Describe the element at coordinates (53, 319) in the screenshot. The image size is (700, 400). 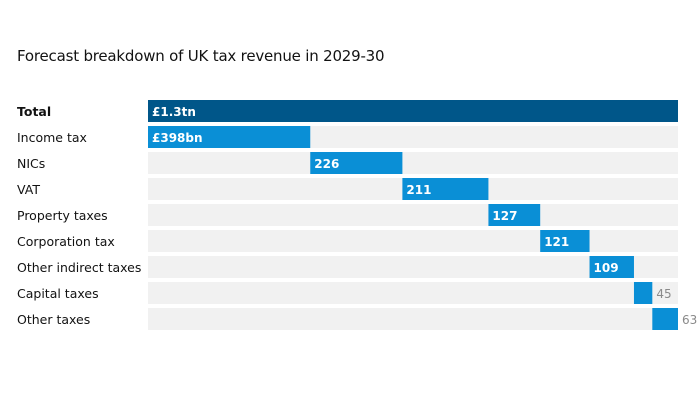
I see `category-label: Other taxes` at that location.